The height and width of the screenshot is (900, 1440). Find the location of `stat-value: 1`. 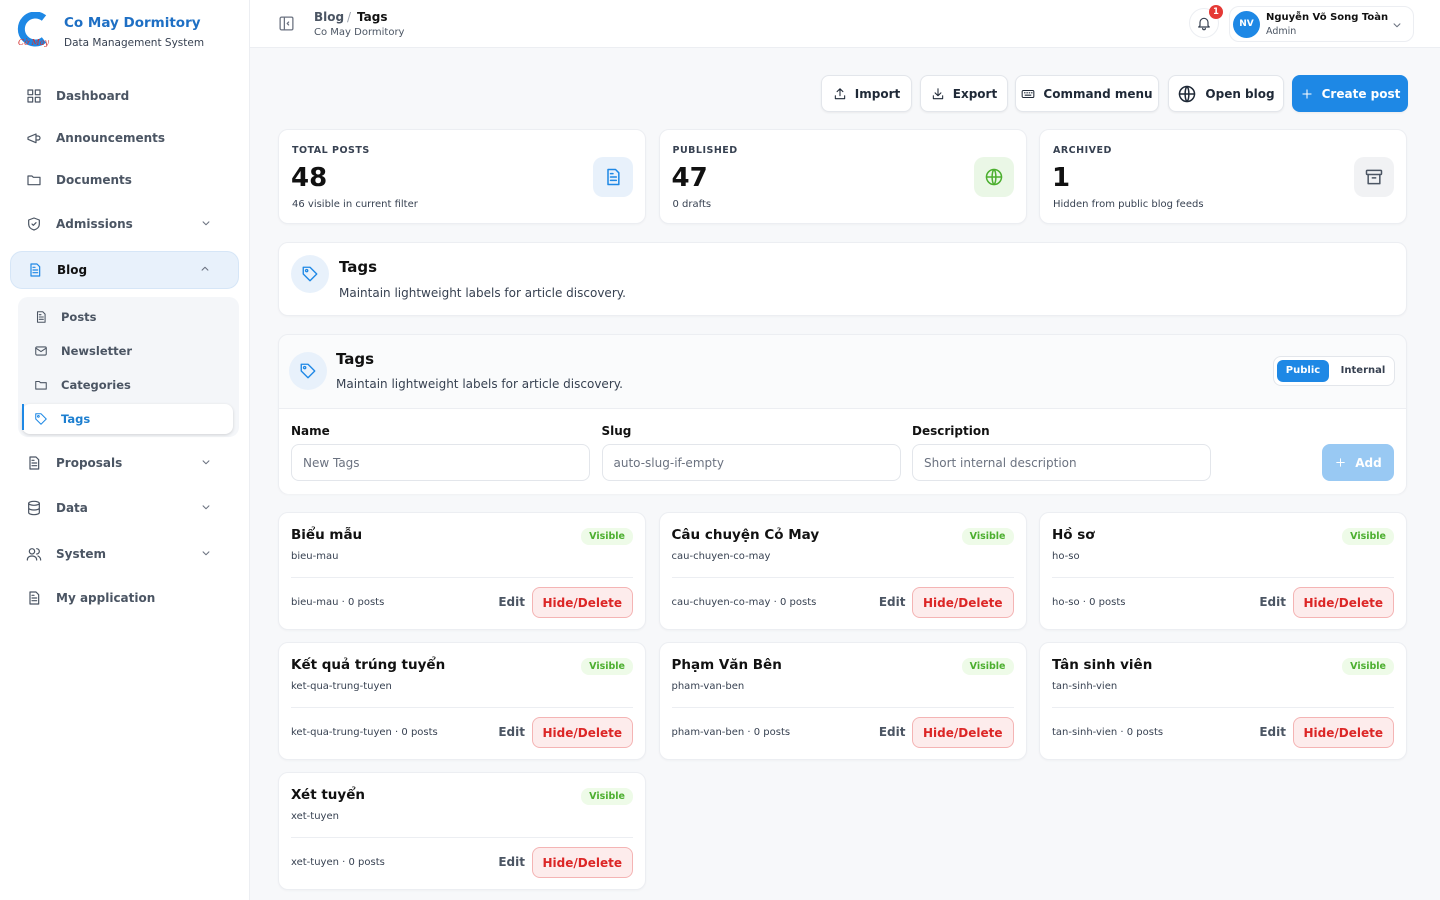

stat-value: 1 is located at coordinates (1061, 178).